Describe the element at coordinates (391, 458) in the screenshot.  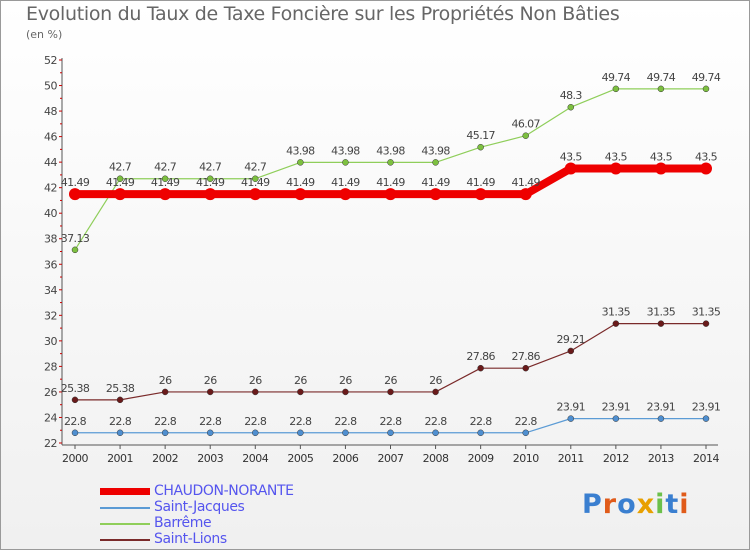
I see `x-tick-label: 2007` at that location.